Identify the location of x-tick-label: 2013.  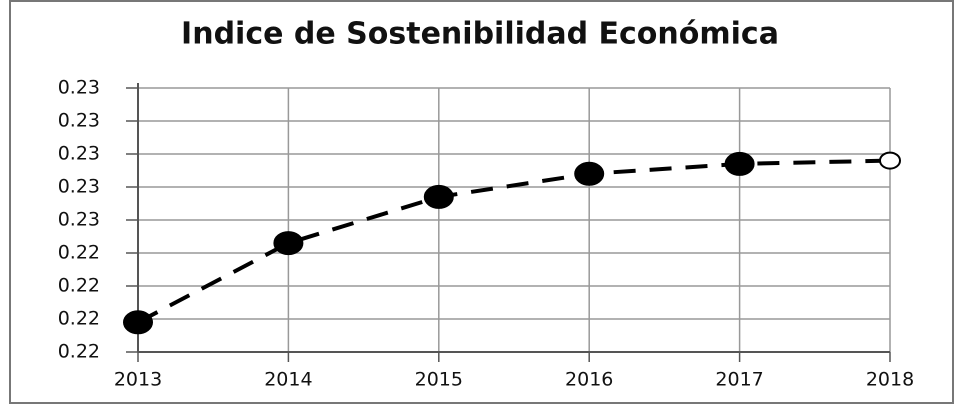
(138, 380).